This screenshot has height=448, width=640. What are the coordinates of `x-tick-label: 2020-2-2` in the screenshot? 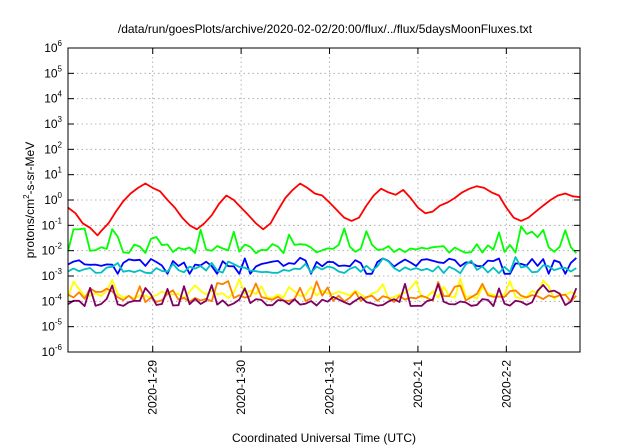 It's located at (506, 384).